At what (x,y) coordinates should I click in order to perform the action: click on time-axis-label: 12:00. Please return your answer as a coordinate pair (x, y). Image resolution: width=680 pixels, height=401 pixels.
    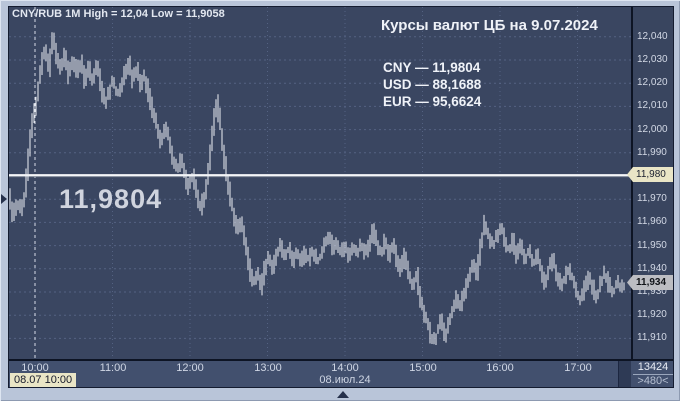
    Looking at the image, I should click on (190, 368).